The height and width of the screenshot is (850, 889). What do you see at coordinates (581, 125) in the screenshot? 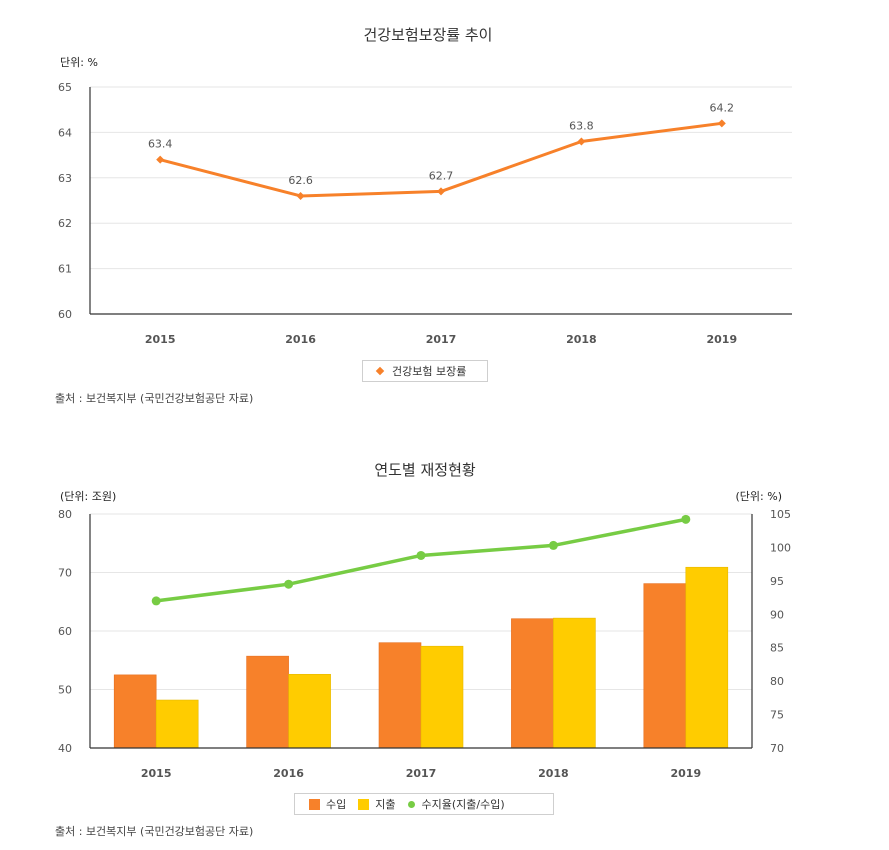
I see `data-label: 63.8` at bounding box center [581, 125].